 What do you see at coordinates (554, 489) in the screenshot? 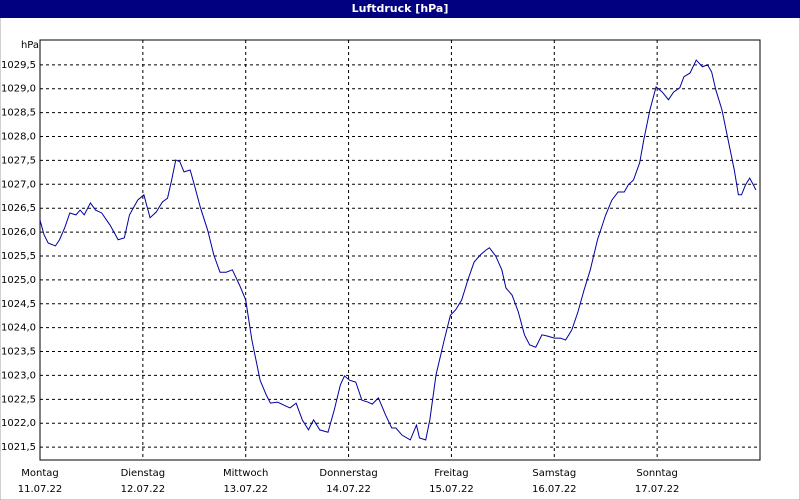
I see `x-tick-date: 16.07.22` at bounding box center [554, 489].